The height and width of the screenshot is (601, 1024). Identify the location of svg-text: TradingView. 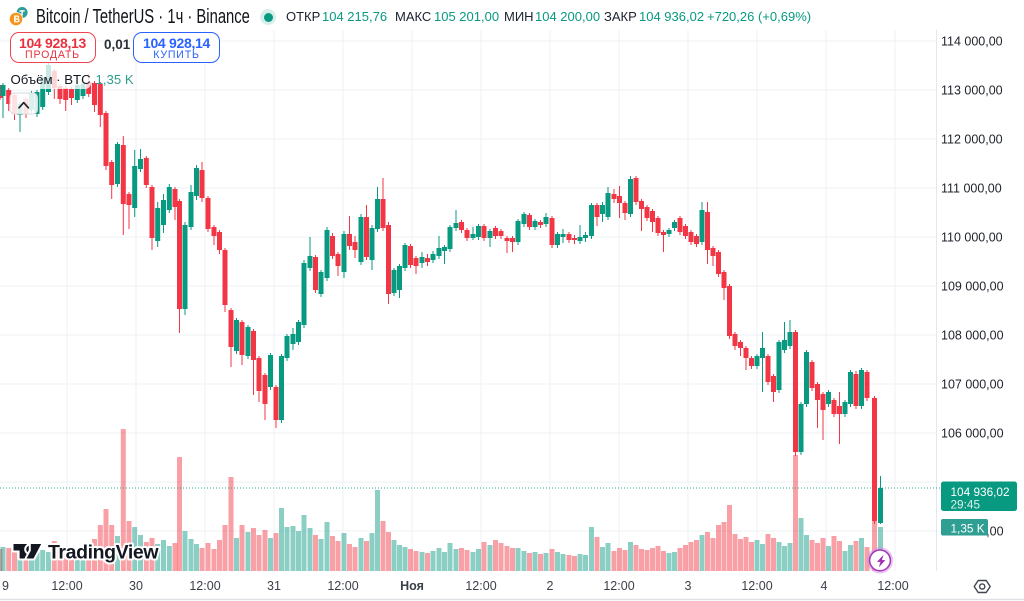
(103, 553).